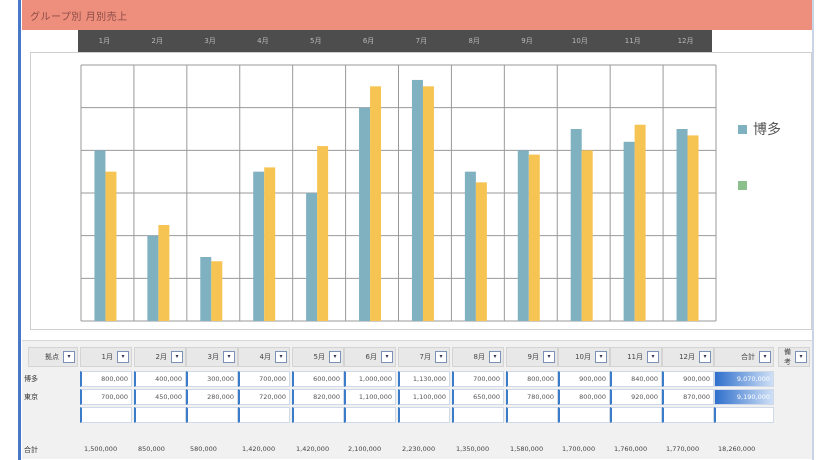  What do you see at coordinates (370, 379) in the screenshot?
I see `table-cell: 1,000,000` at bounding box center [370, 379].